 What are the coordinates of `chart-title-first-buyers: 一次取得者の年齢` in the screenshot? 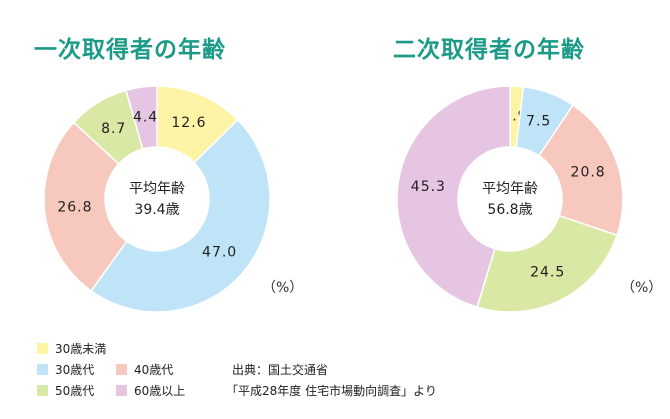 It's located at (130, 49).